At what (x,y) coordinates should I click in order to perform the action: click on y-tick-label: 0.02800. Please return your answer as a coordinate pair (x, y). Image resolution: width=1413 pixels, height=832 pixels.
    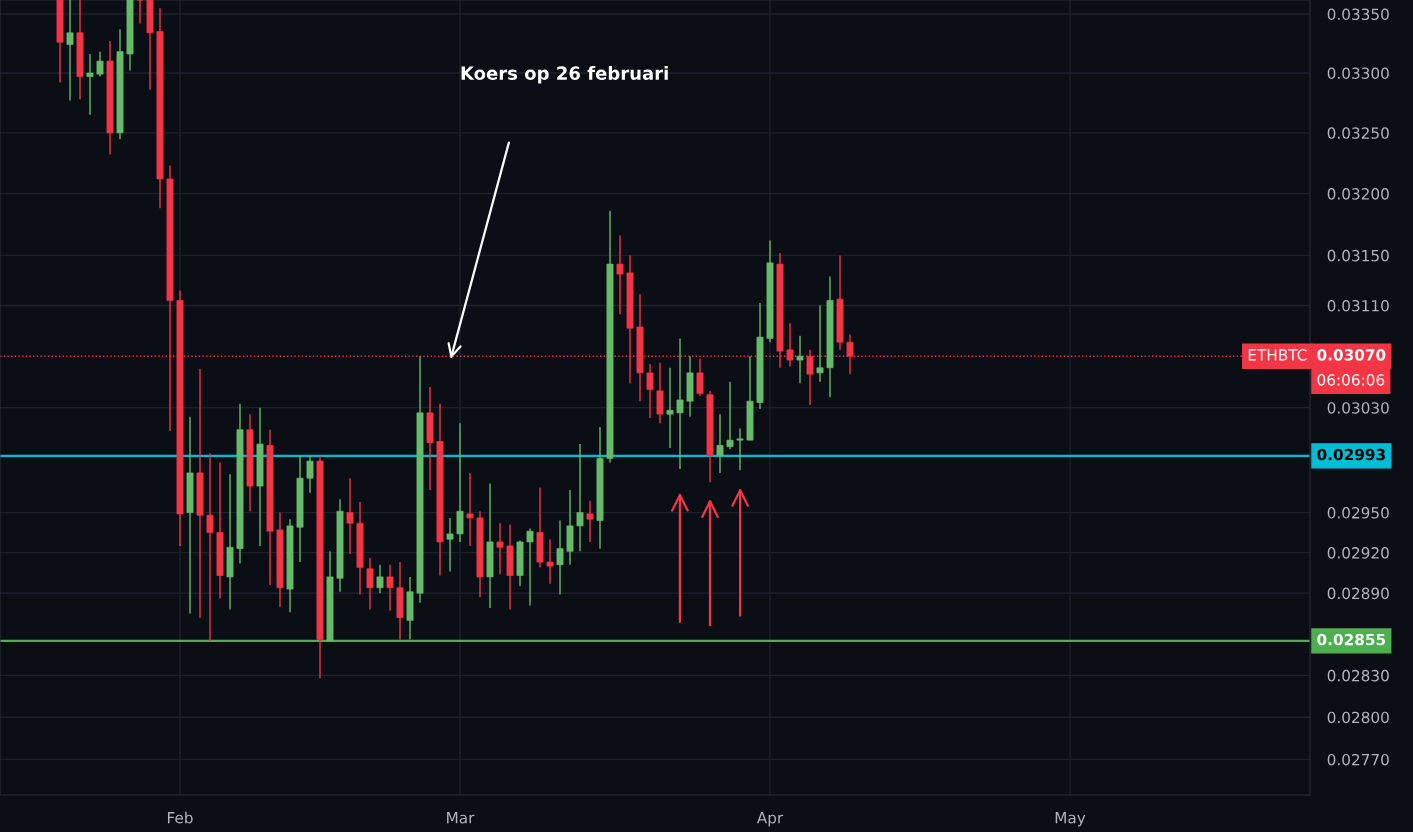
    Looking at the image, I should click on (1358, 717).